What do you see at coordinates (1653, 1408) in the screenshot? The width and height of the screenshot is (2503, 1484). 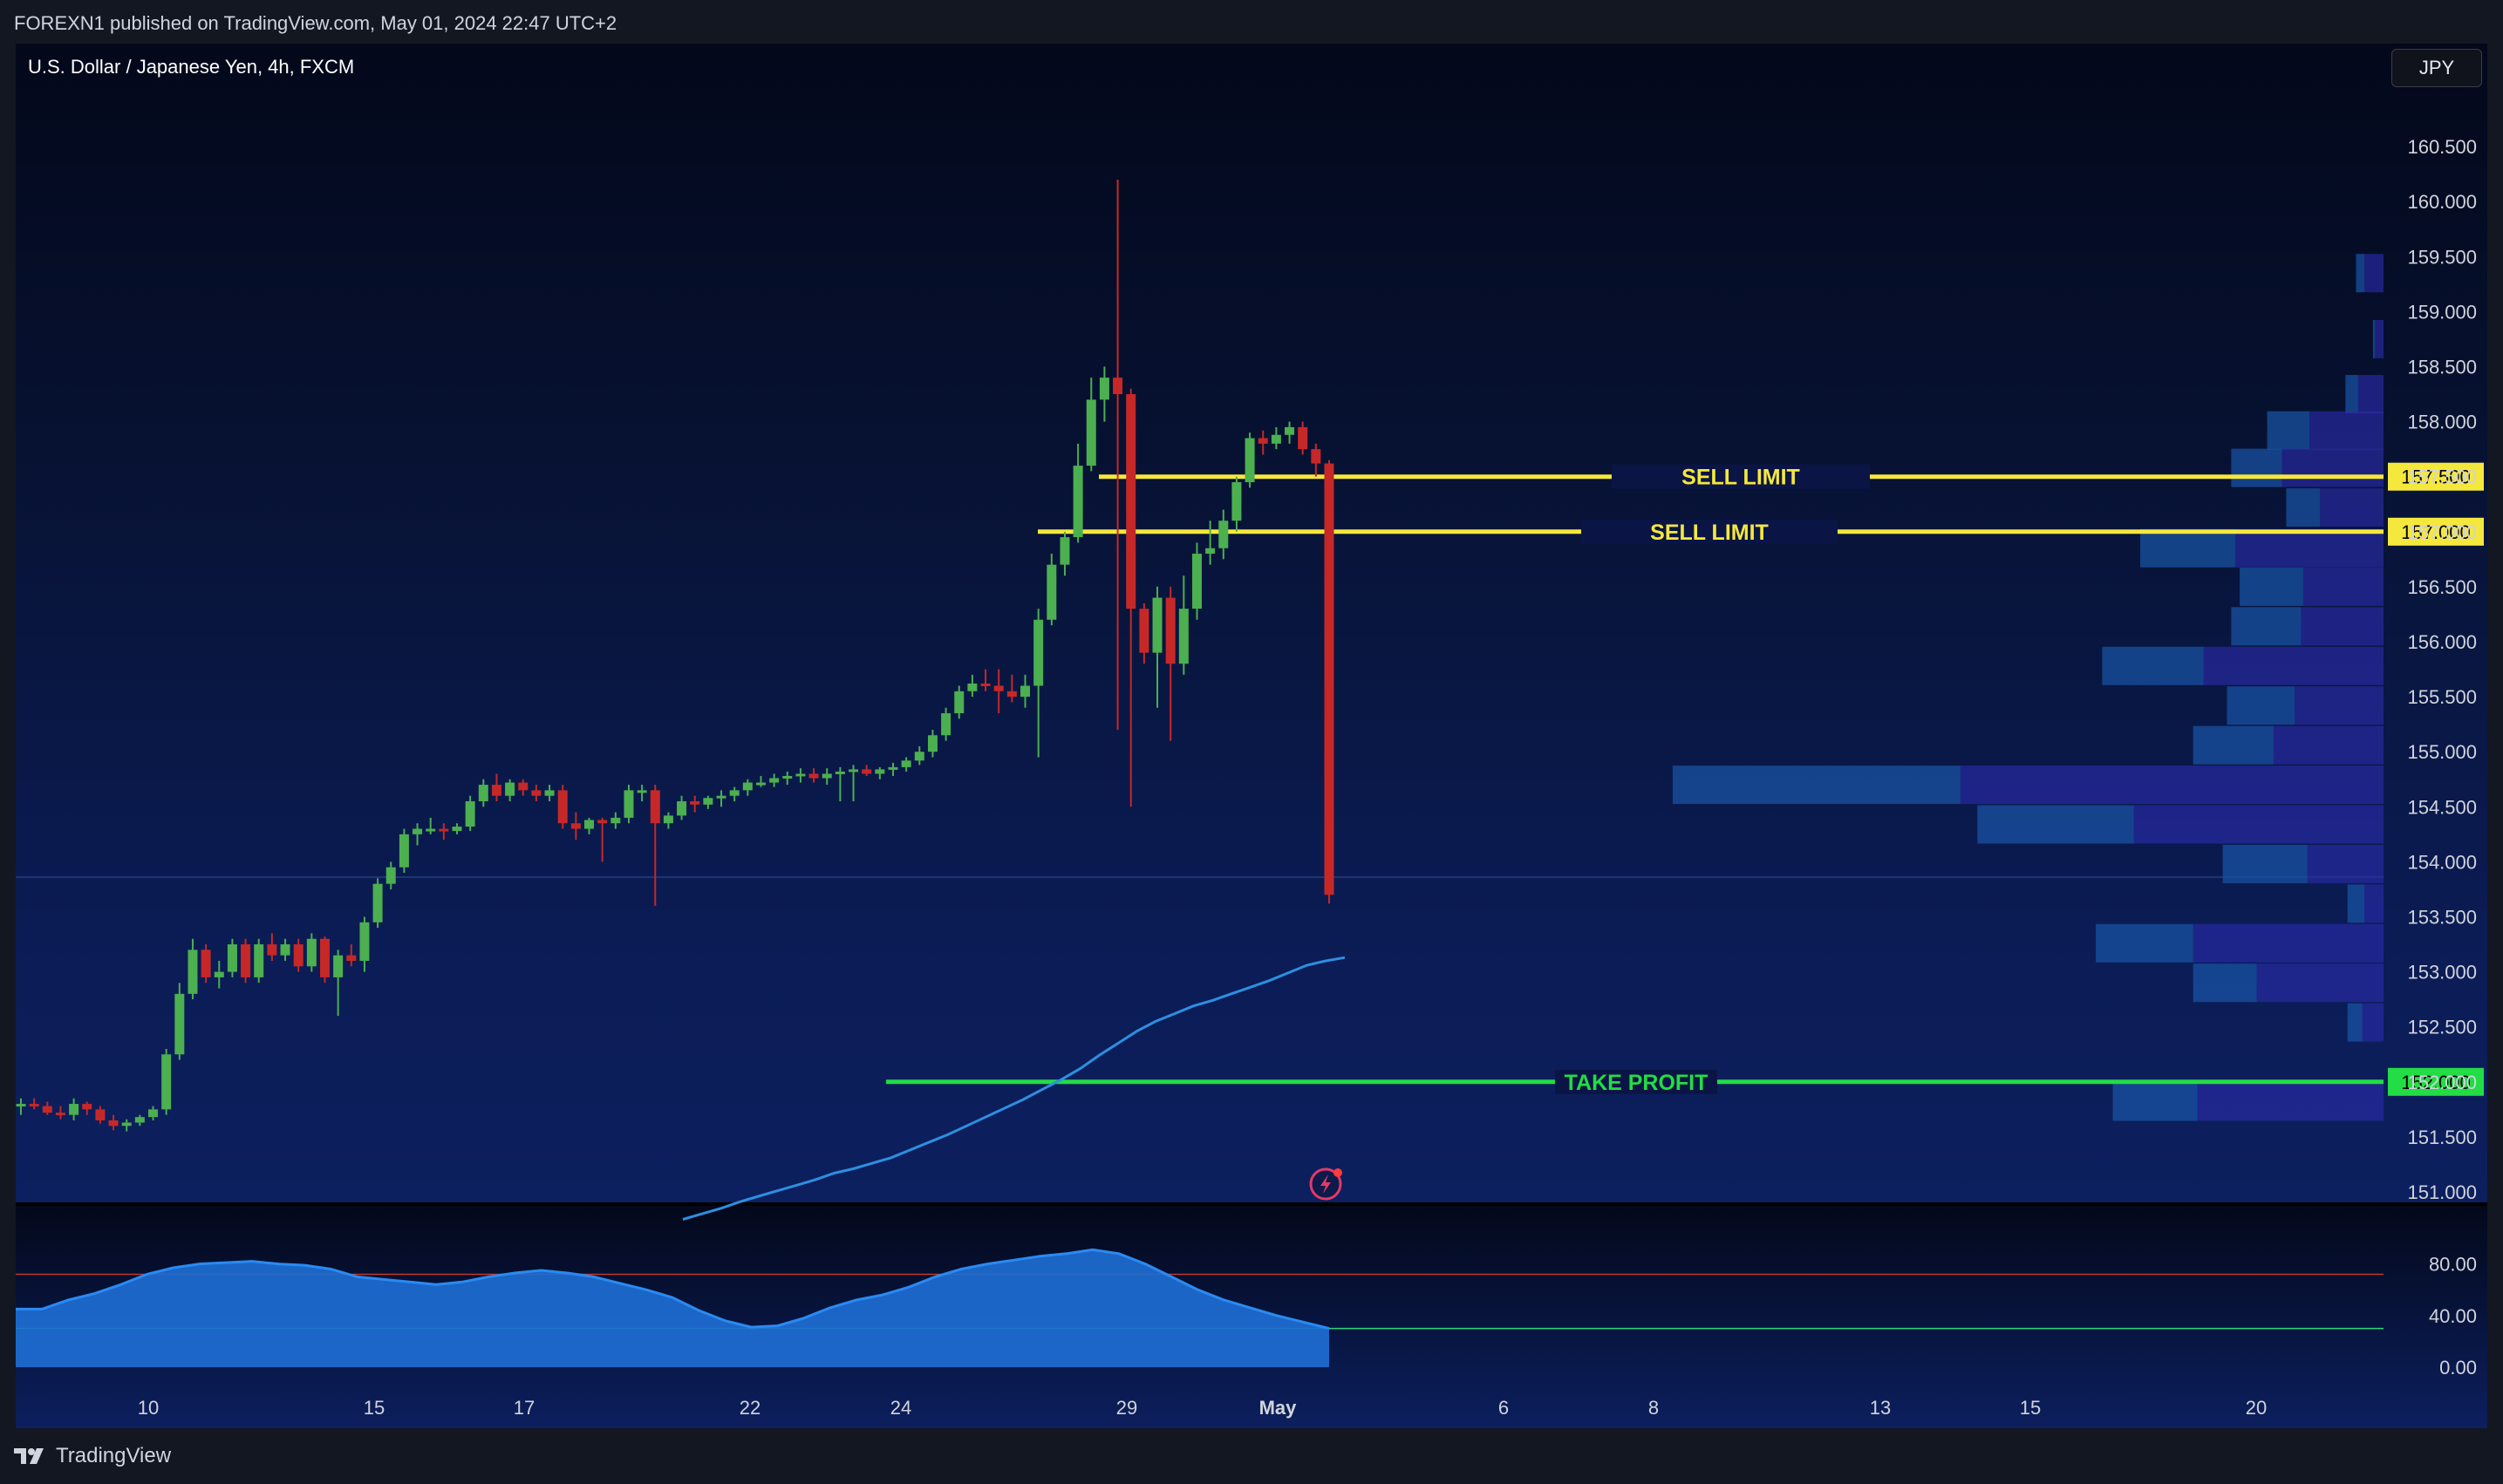 I see `time-tick-label: 8` at bounding box center [1653, 1408].